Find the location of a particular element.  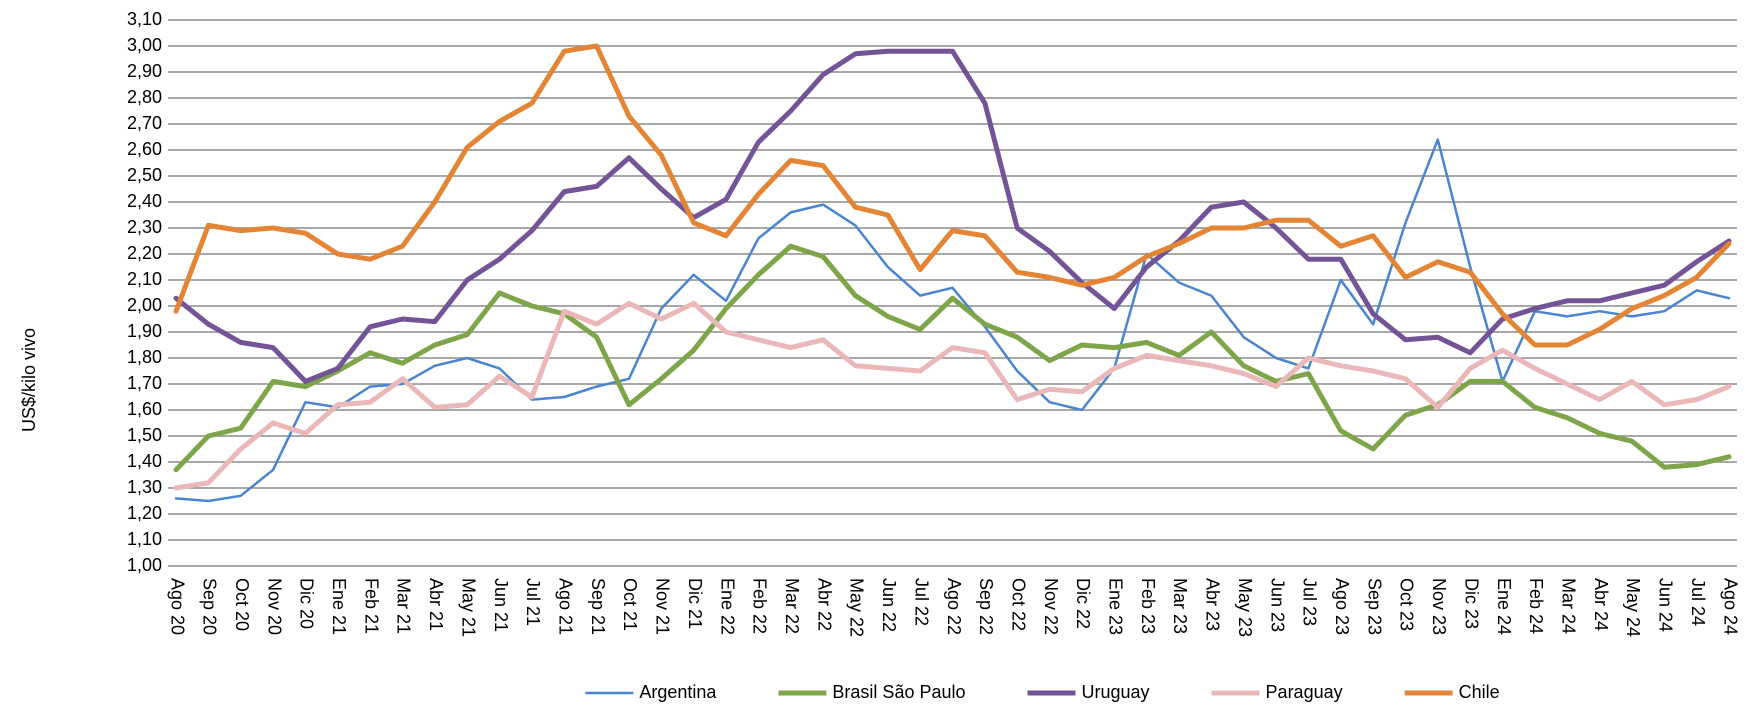

x-tick-label: May 23 is located at coordinates (1245, 607).